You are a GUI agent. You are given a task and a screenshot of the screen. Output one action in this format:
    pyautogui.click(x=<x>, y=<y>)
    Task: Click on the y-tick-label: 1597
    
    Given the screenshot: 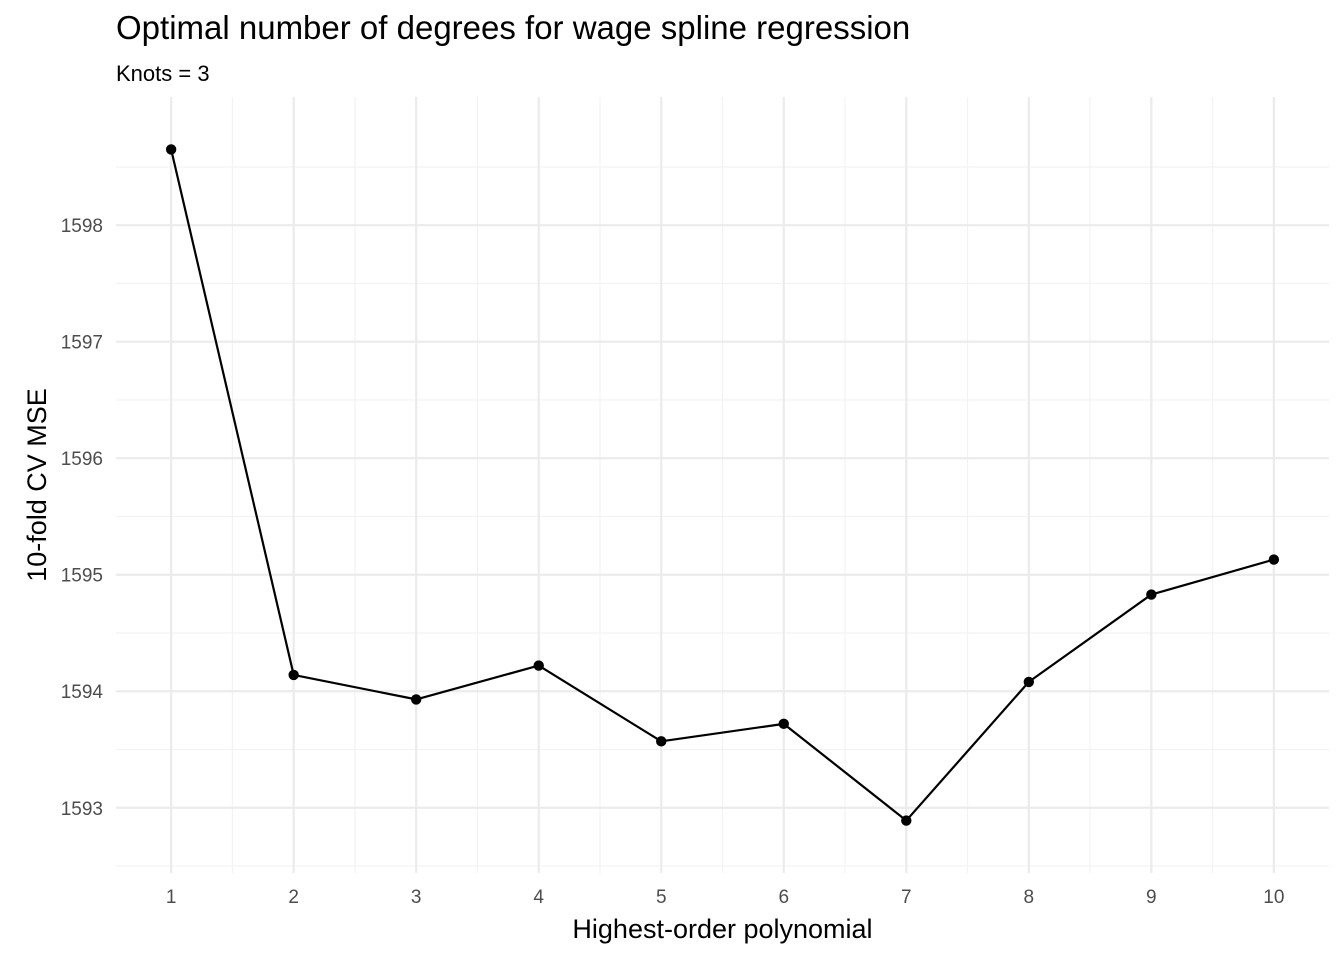 What is the action you would take?
    pyautogui.click(x=82, y=343)
    